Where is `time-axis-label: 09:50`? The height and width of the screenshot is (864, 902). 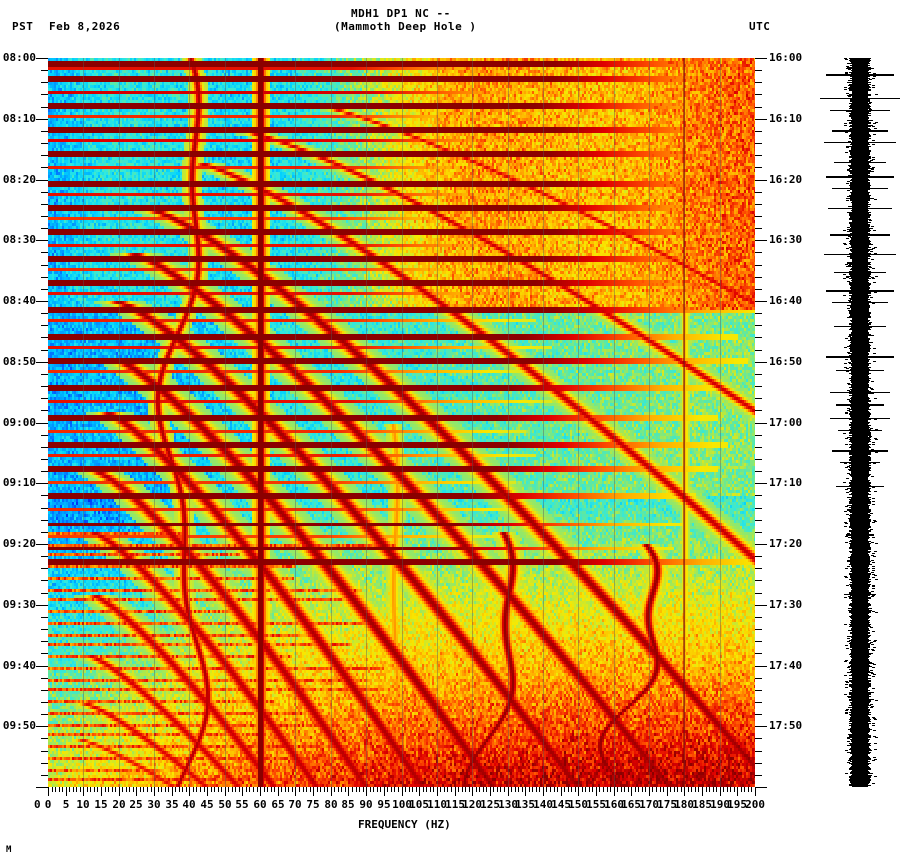 time-axis-label: 09:50 is located at coordinates (19, 725).